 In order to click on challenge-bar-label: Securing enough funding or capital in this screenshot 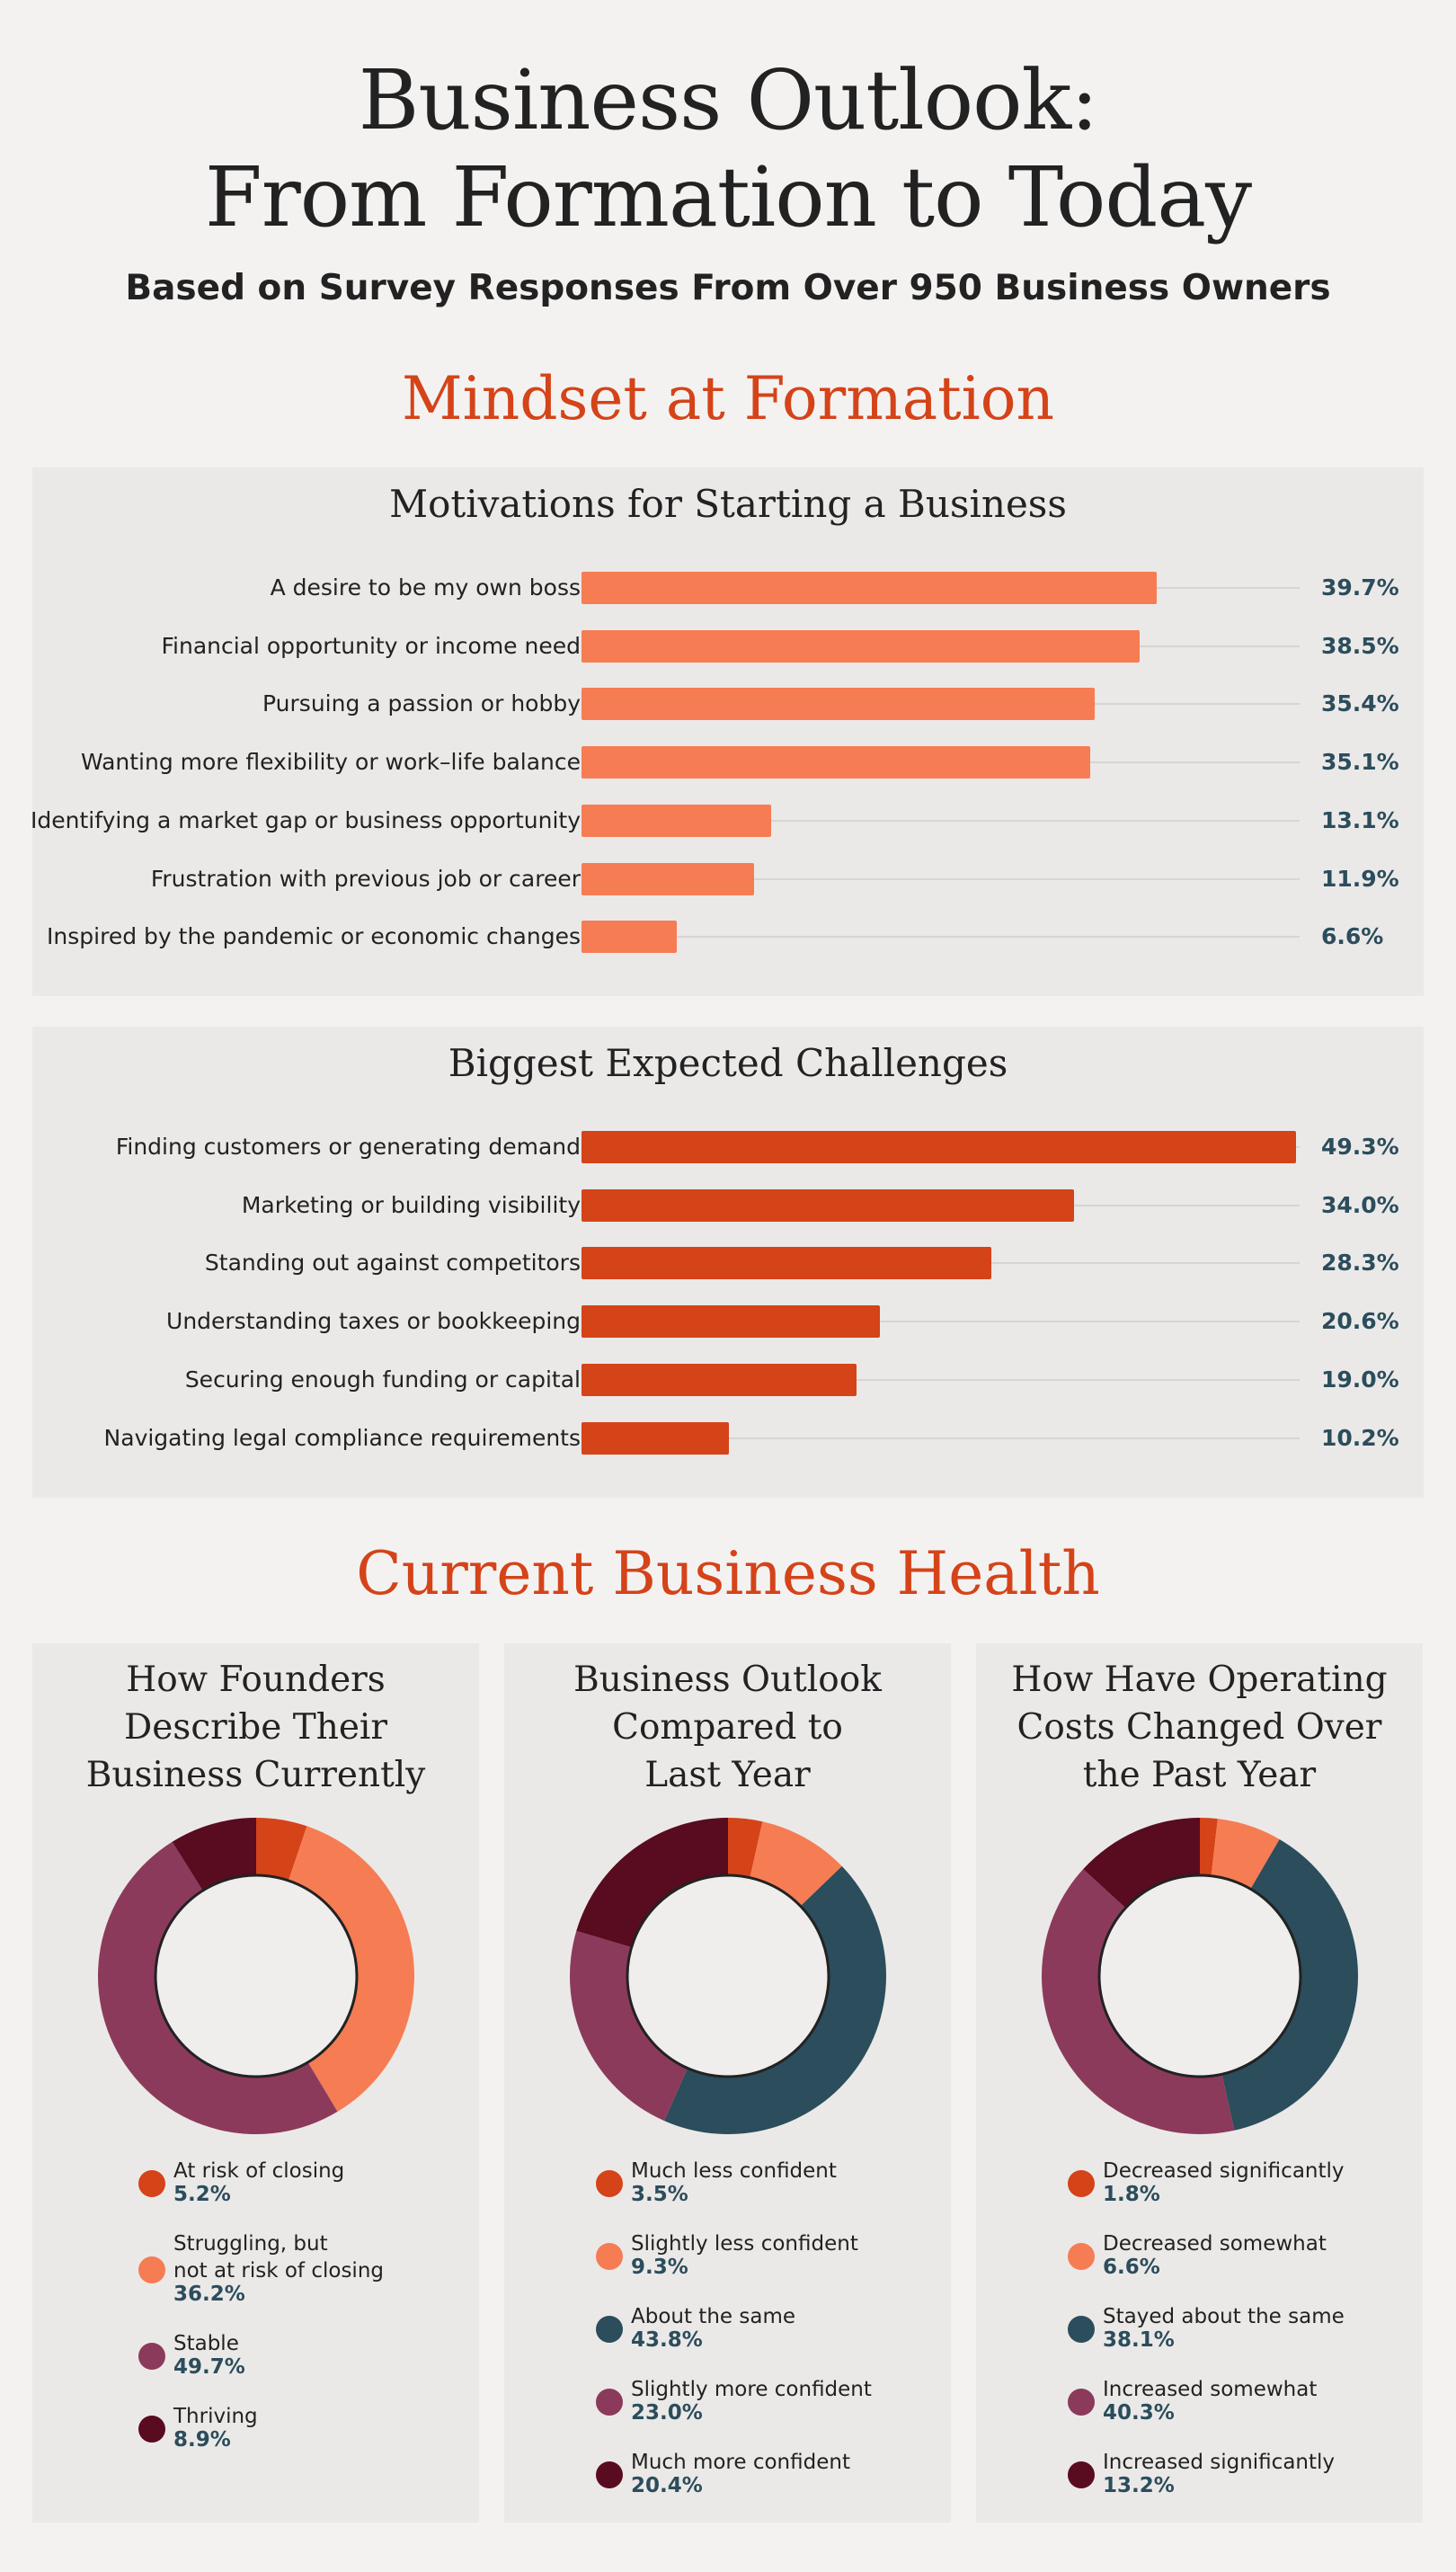, I will do `click(383, 1379)`.